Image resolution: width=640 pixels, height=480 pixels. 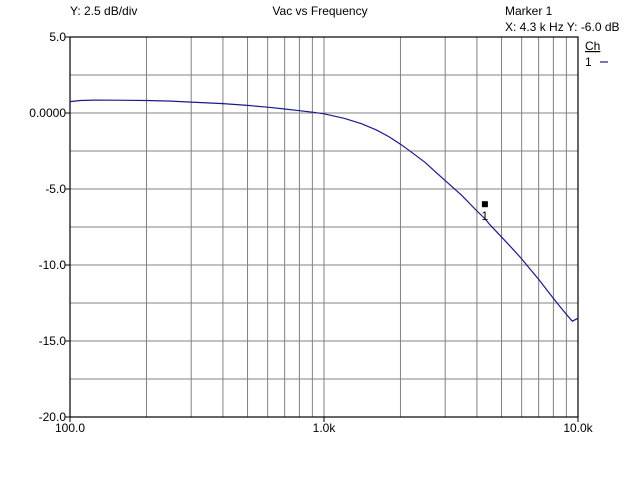 I want to click on legend: Ch 1, so click(x=596, y=54).